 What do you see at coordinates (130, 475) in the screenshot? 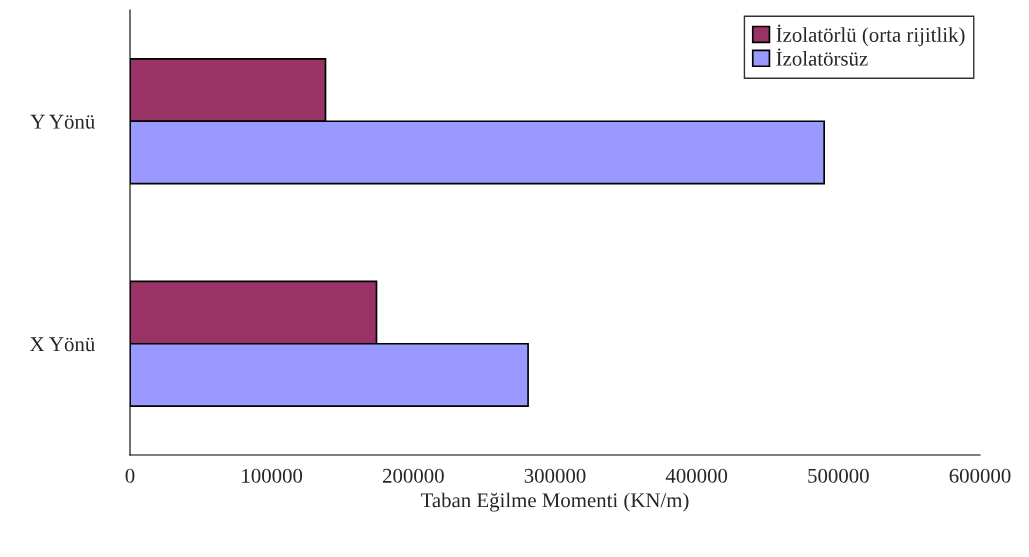
I see `x-tick-label: 0` at bounding box center [130, 475].